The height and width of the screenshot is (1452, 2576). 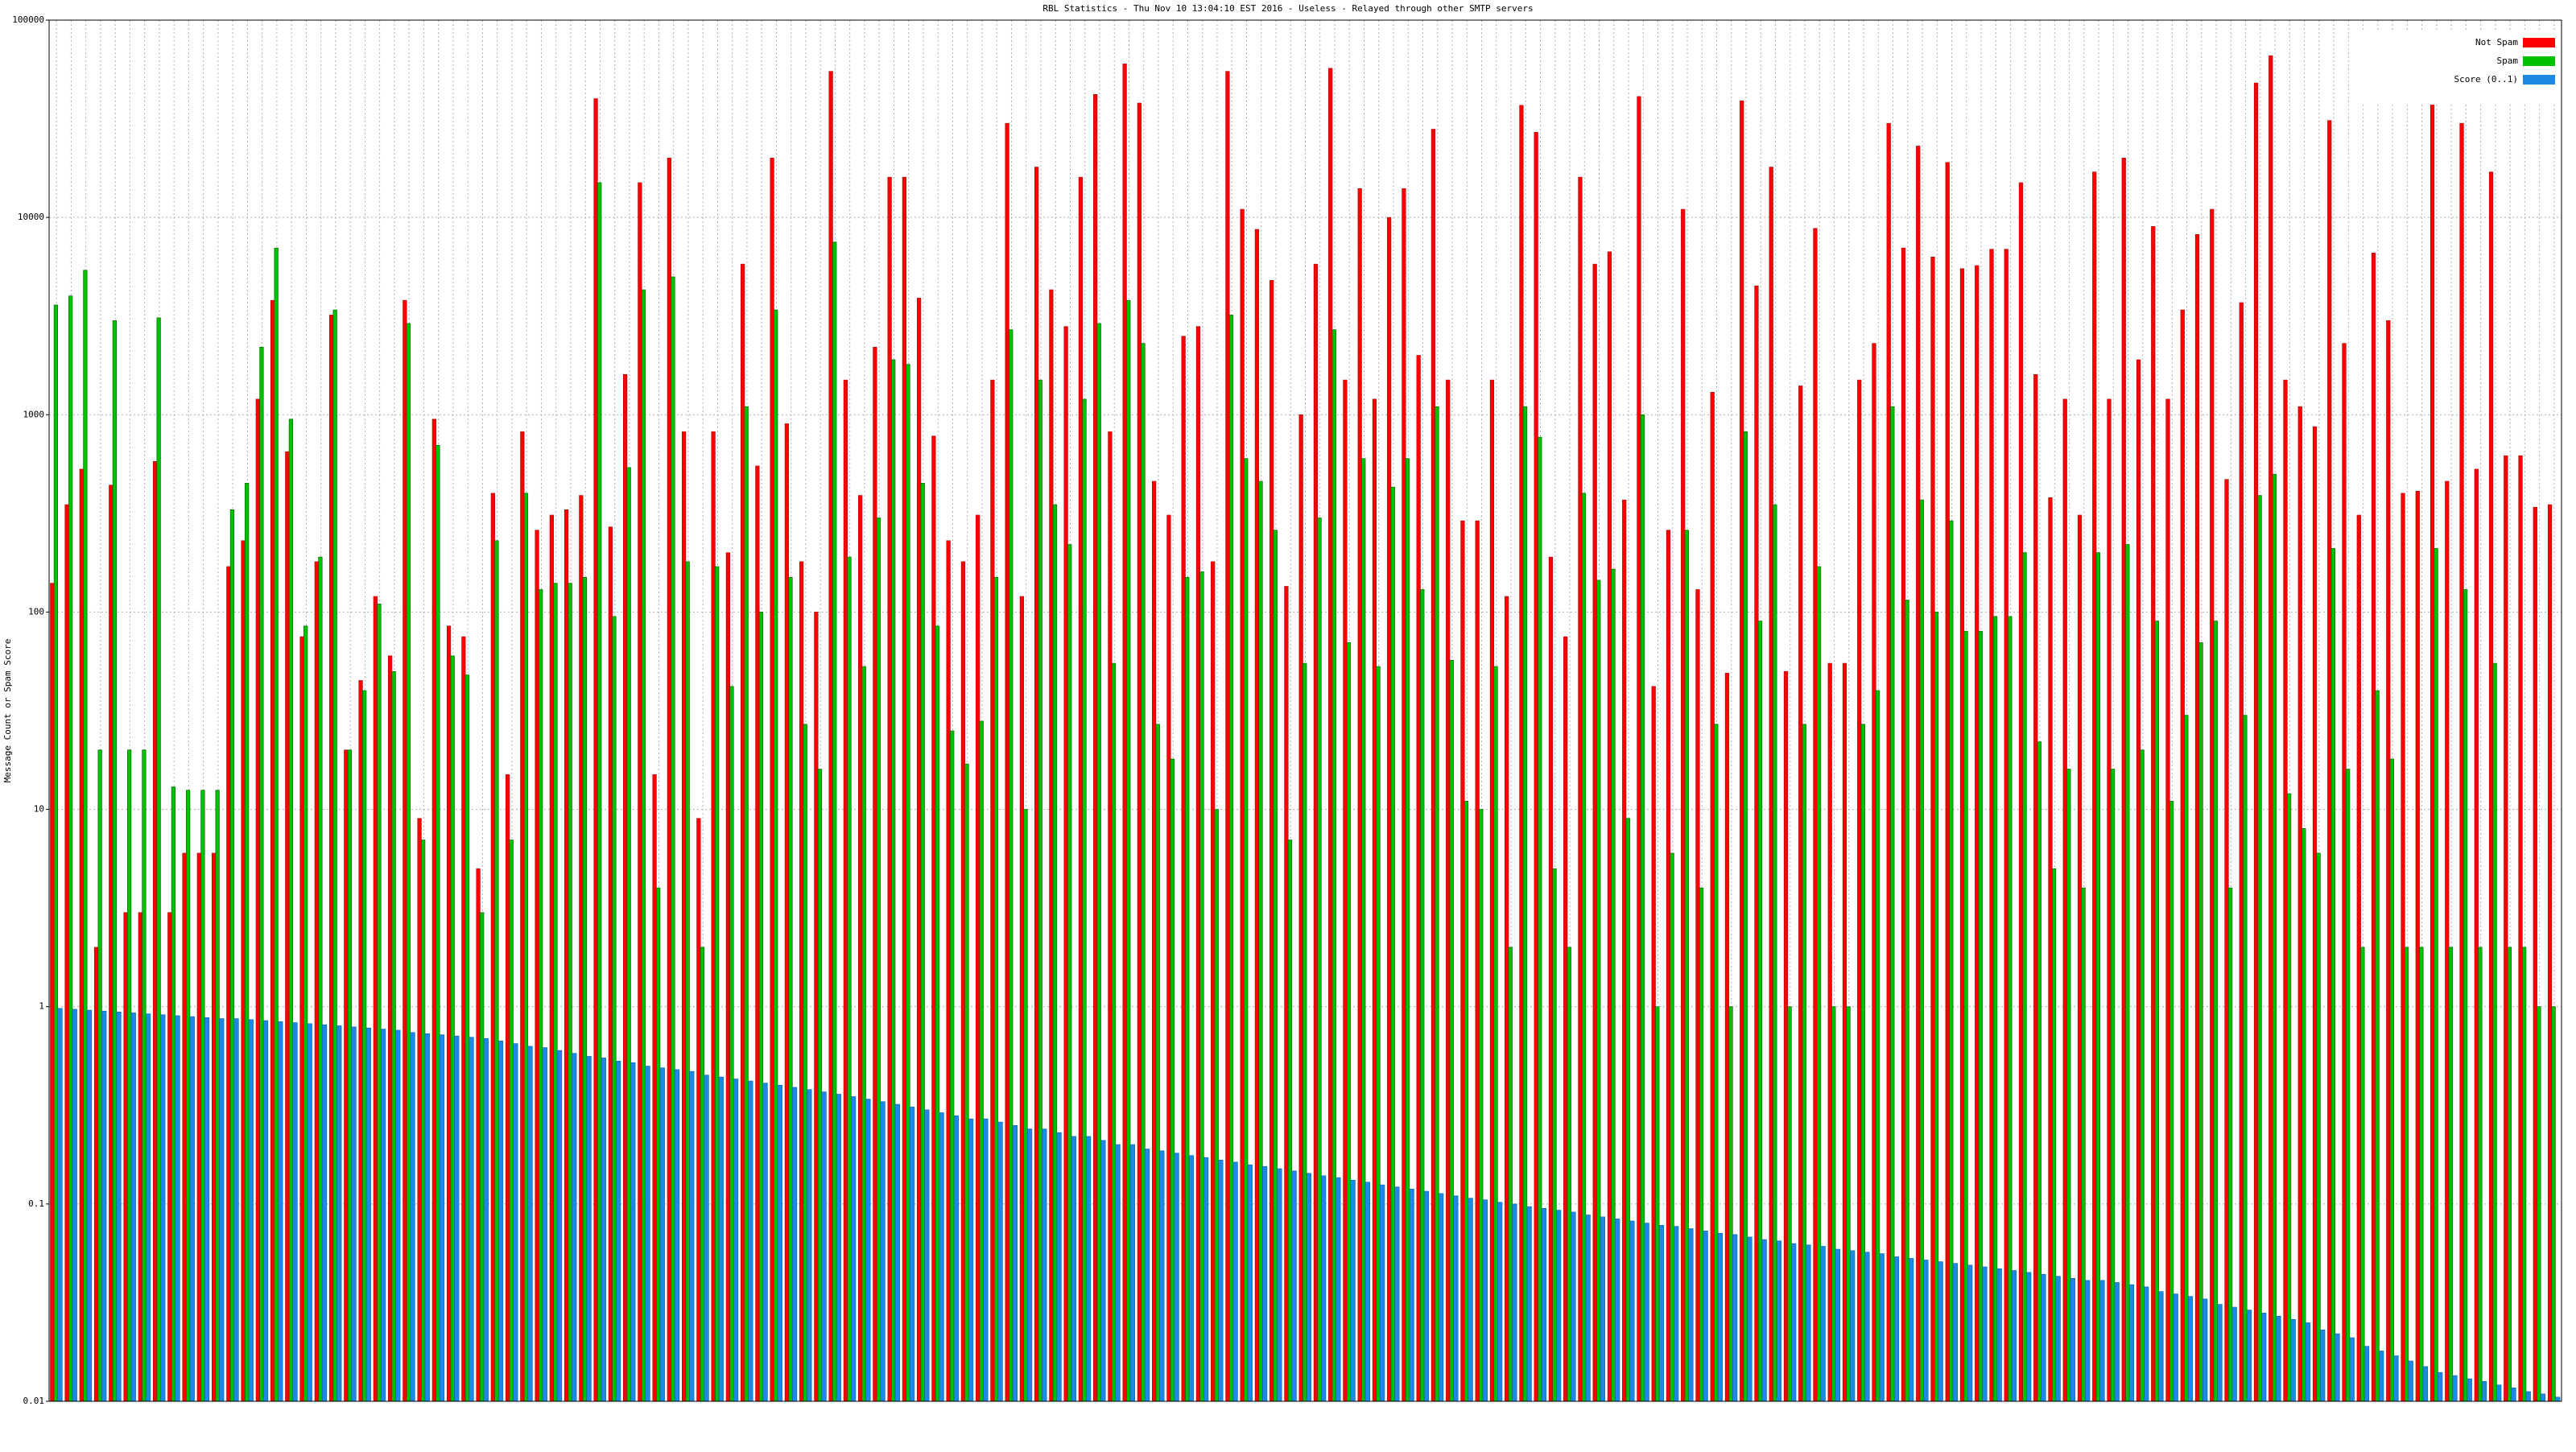 What do you see at coordinates (28, 19) in the screenshot?
I see `y-tick-label: 100000` at bounding box center [28, 19].